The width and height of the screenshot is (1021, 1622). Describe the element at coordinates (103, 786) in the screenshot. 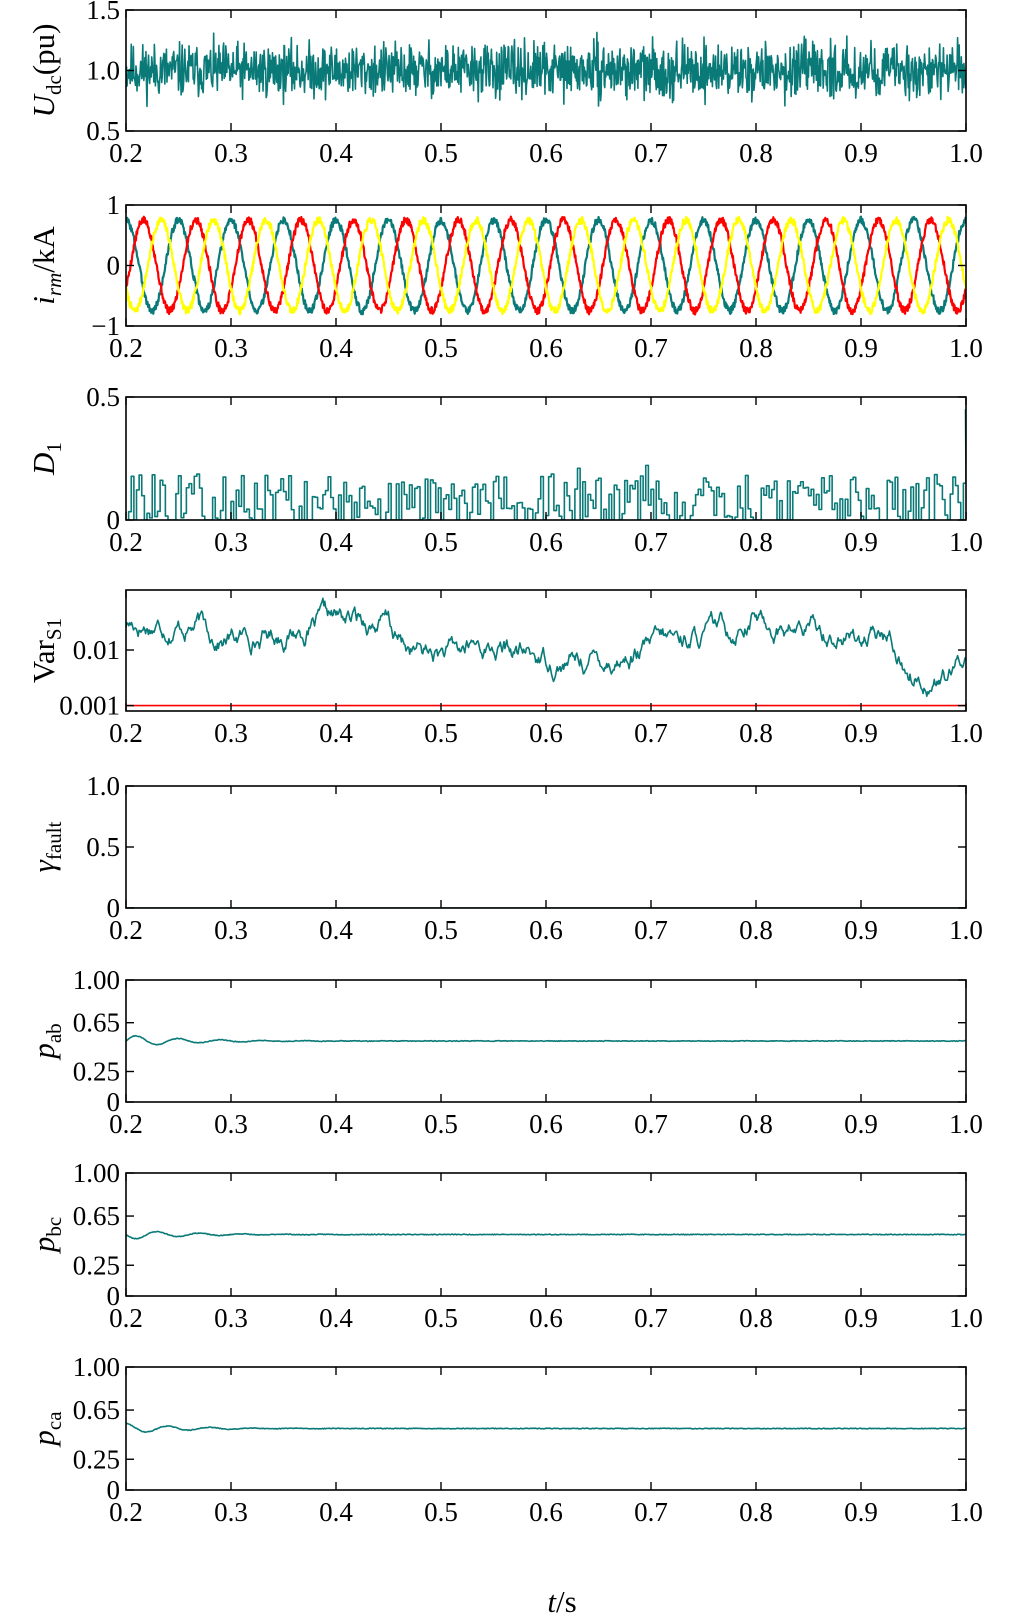

I see `y-tick-label: 1.0` at that location.